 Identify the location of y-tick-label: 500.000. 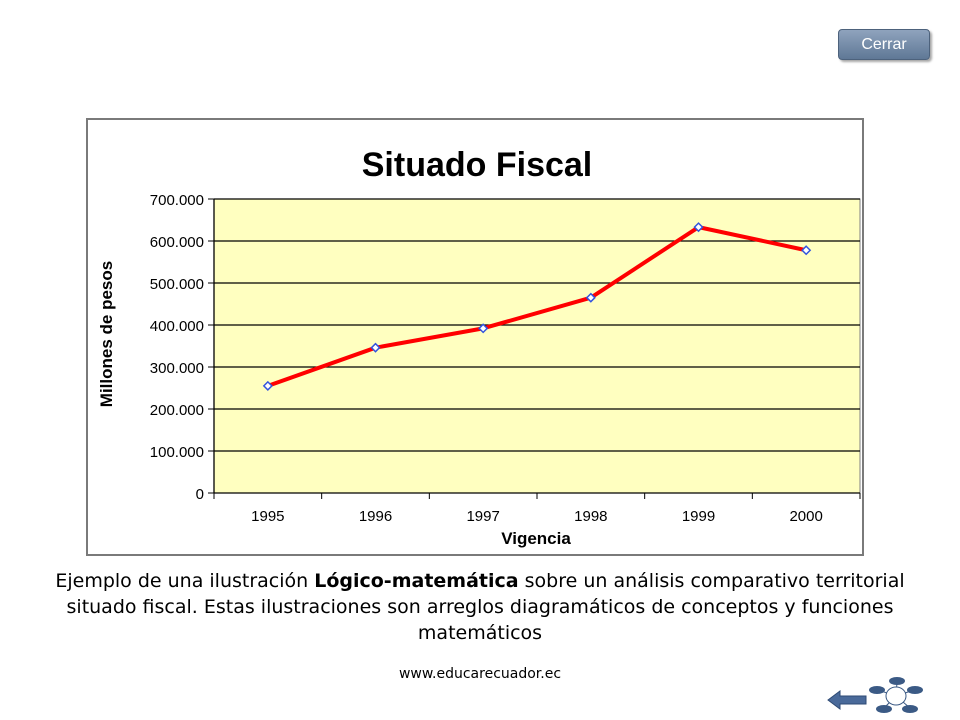
(177, 284).